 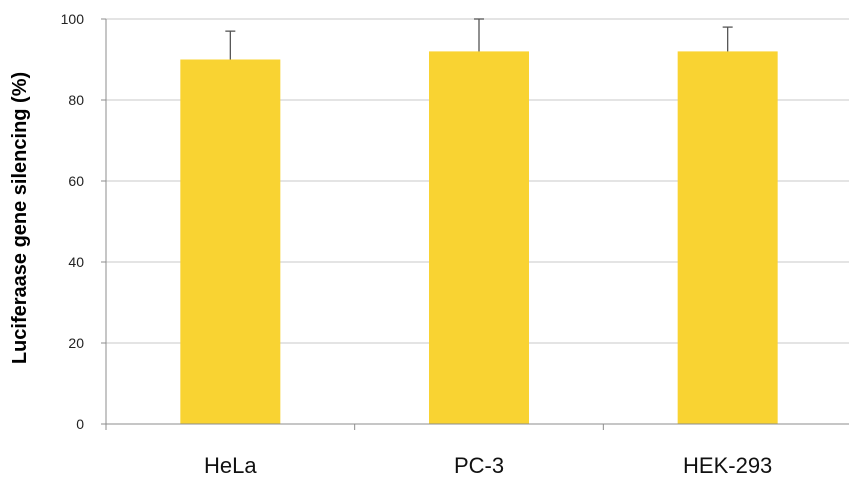 What do you see at coordinates (230, 465) in the screenshot?
I see `x-category-label: HeLa` at bounding box center [230, 465].